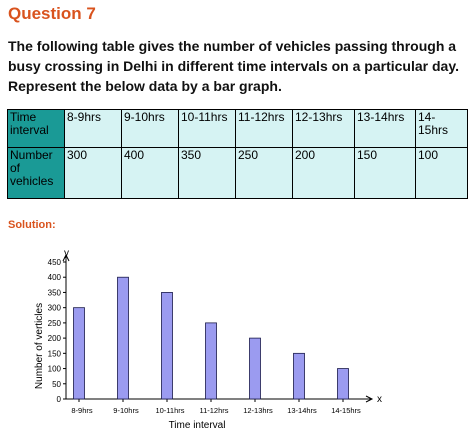  What do you see at coordinates (385, 128) in the screenshot?
I see `table-cell: 13-14hrs` at bounding box center [385, 128].